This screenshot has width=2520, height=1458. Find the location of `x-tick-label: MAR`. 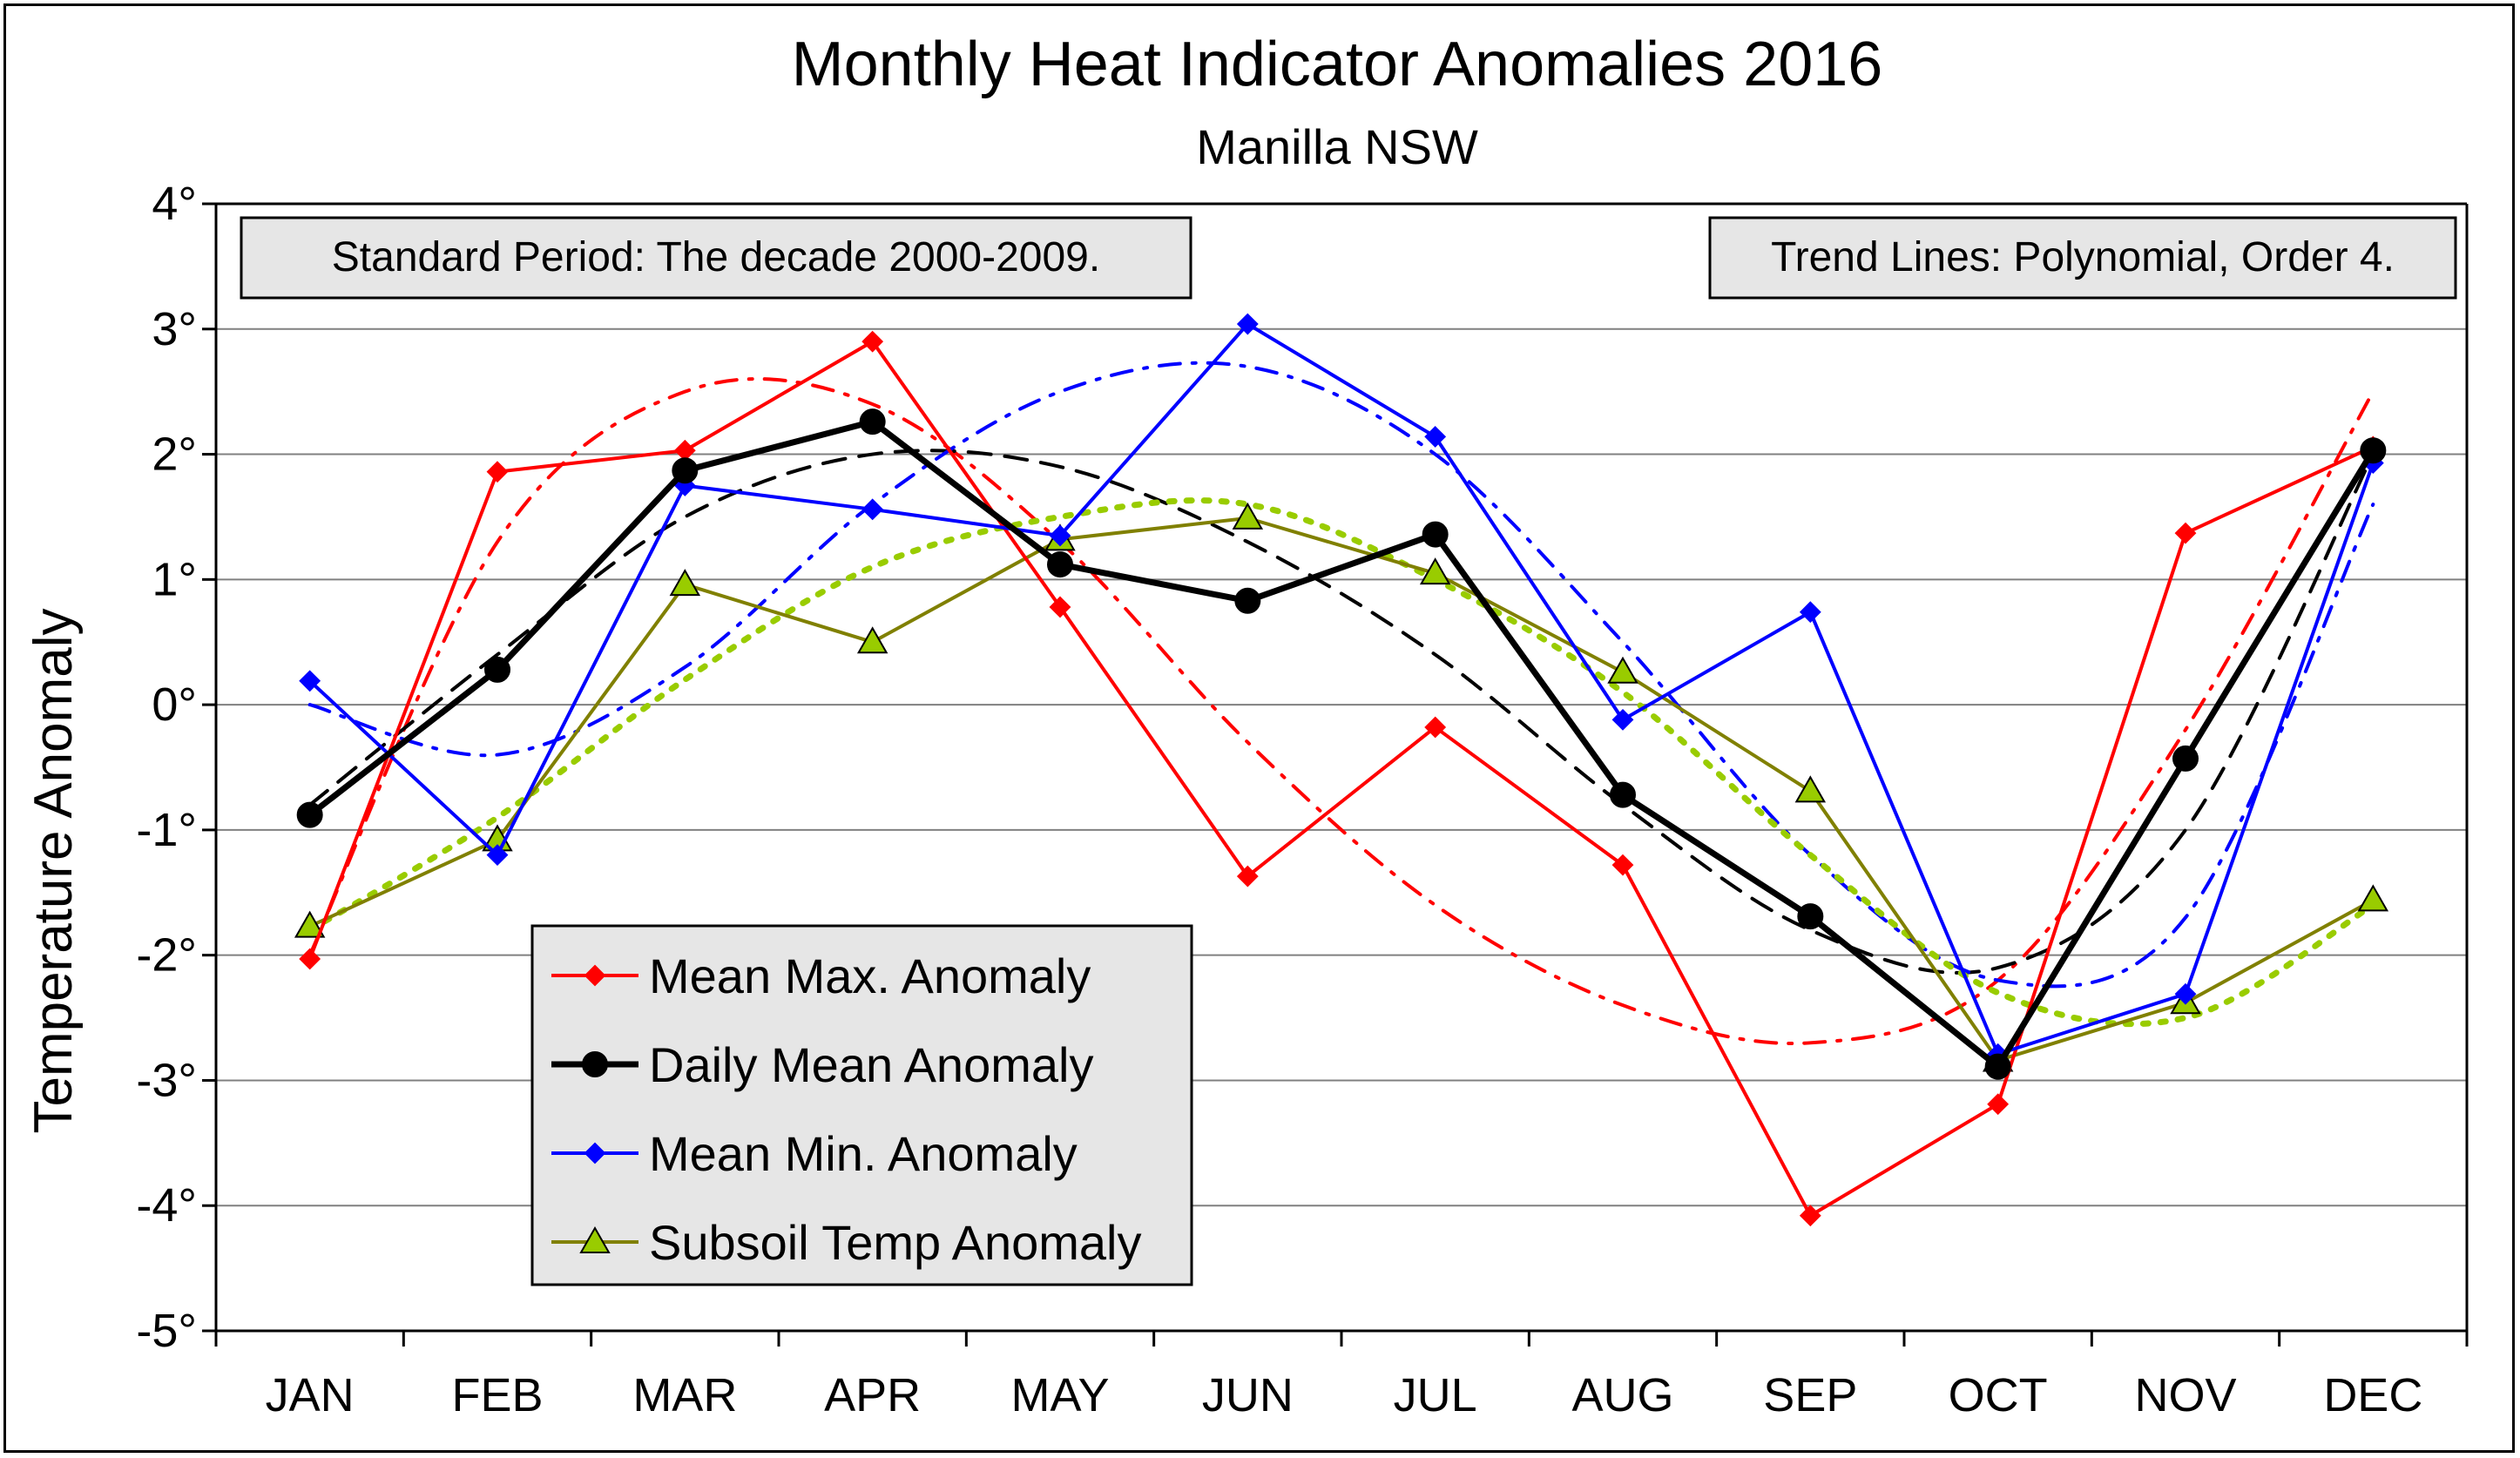

x-tick-label: MAR is located at coordinates (684, 1395).